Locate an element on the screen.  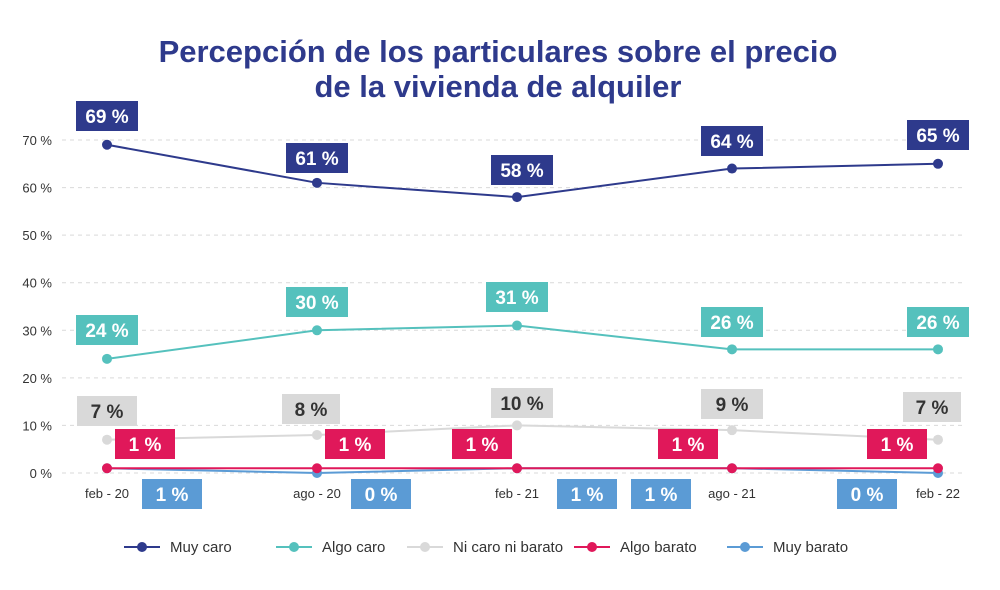
data-label-algo-caro: 30 % is located at coordinates (317, 302).